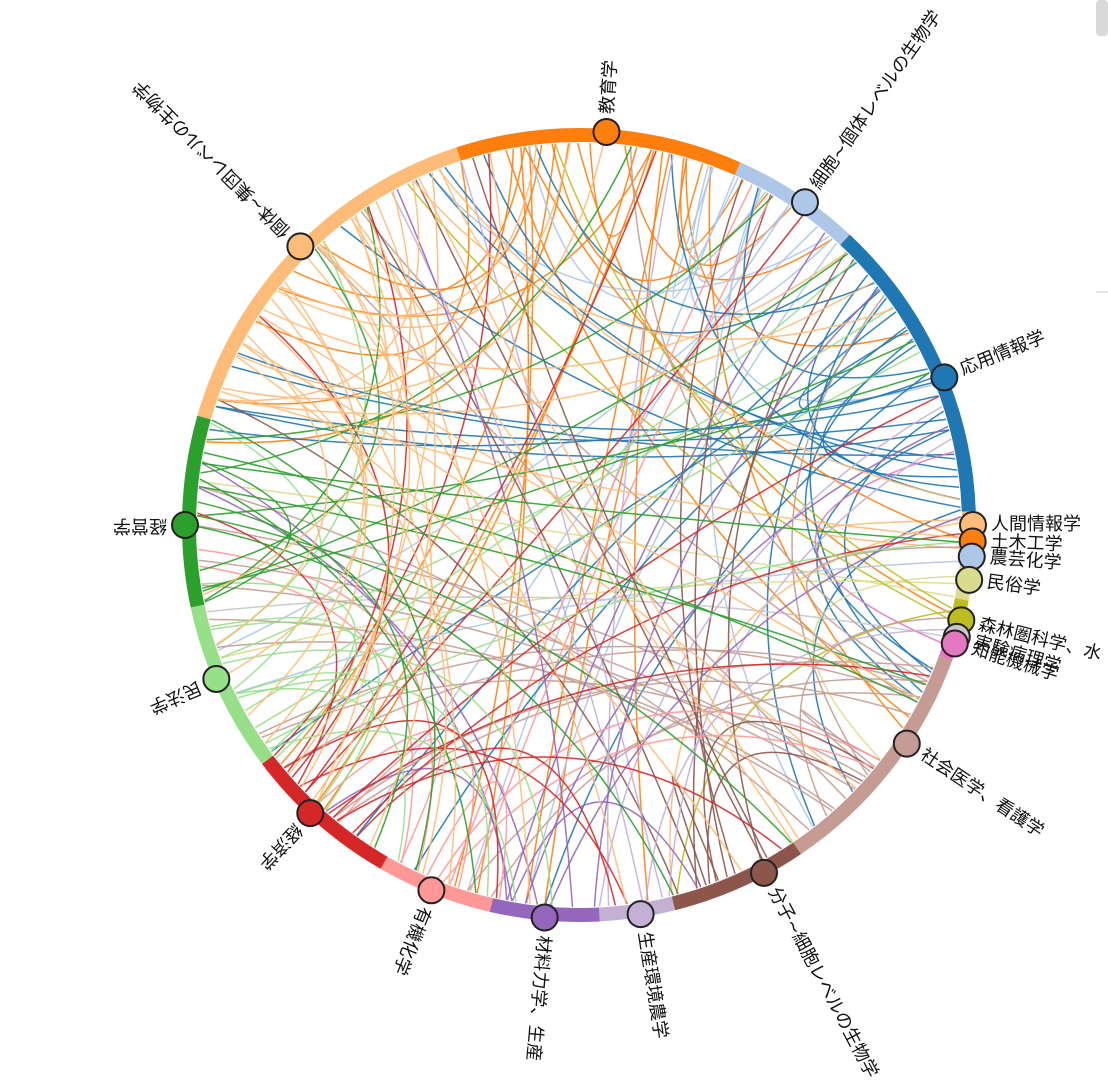 Image resolution: width=1108 pixels, height=1086 pixels. Describe the element at coordinates (1025, 560) in the screenshot. I see `group-label: 農芸化学` at that location.